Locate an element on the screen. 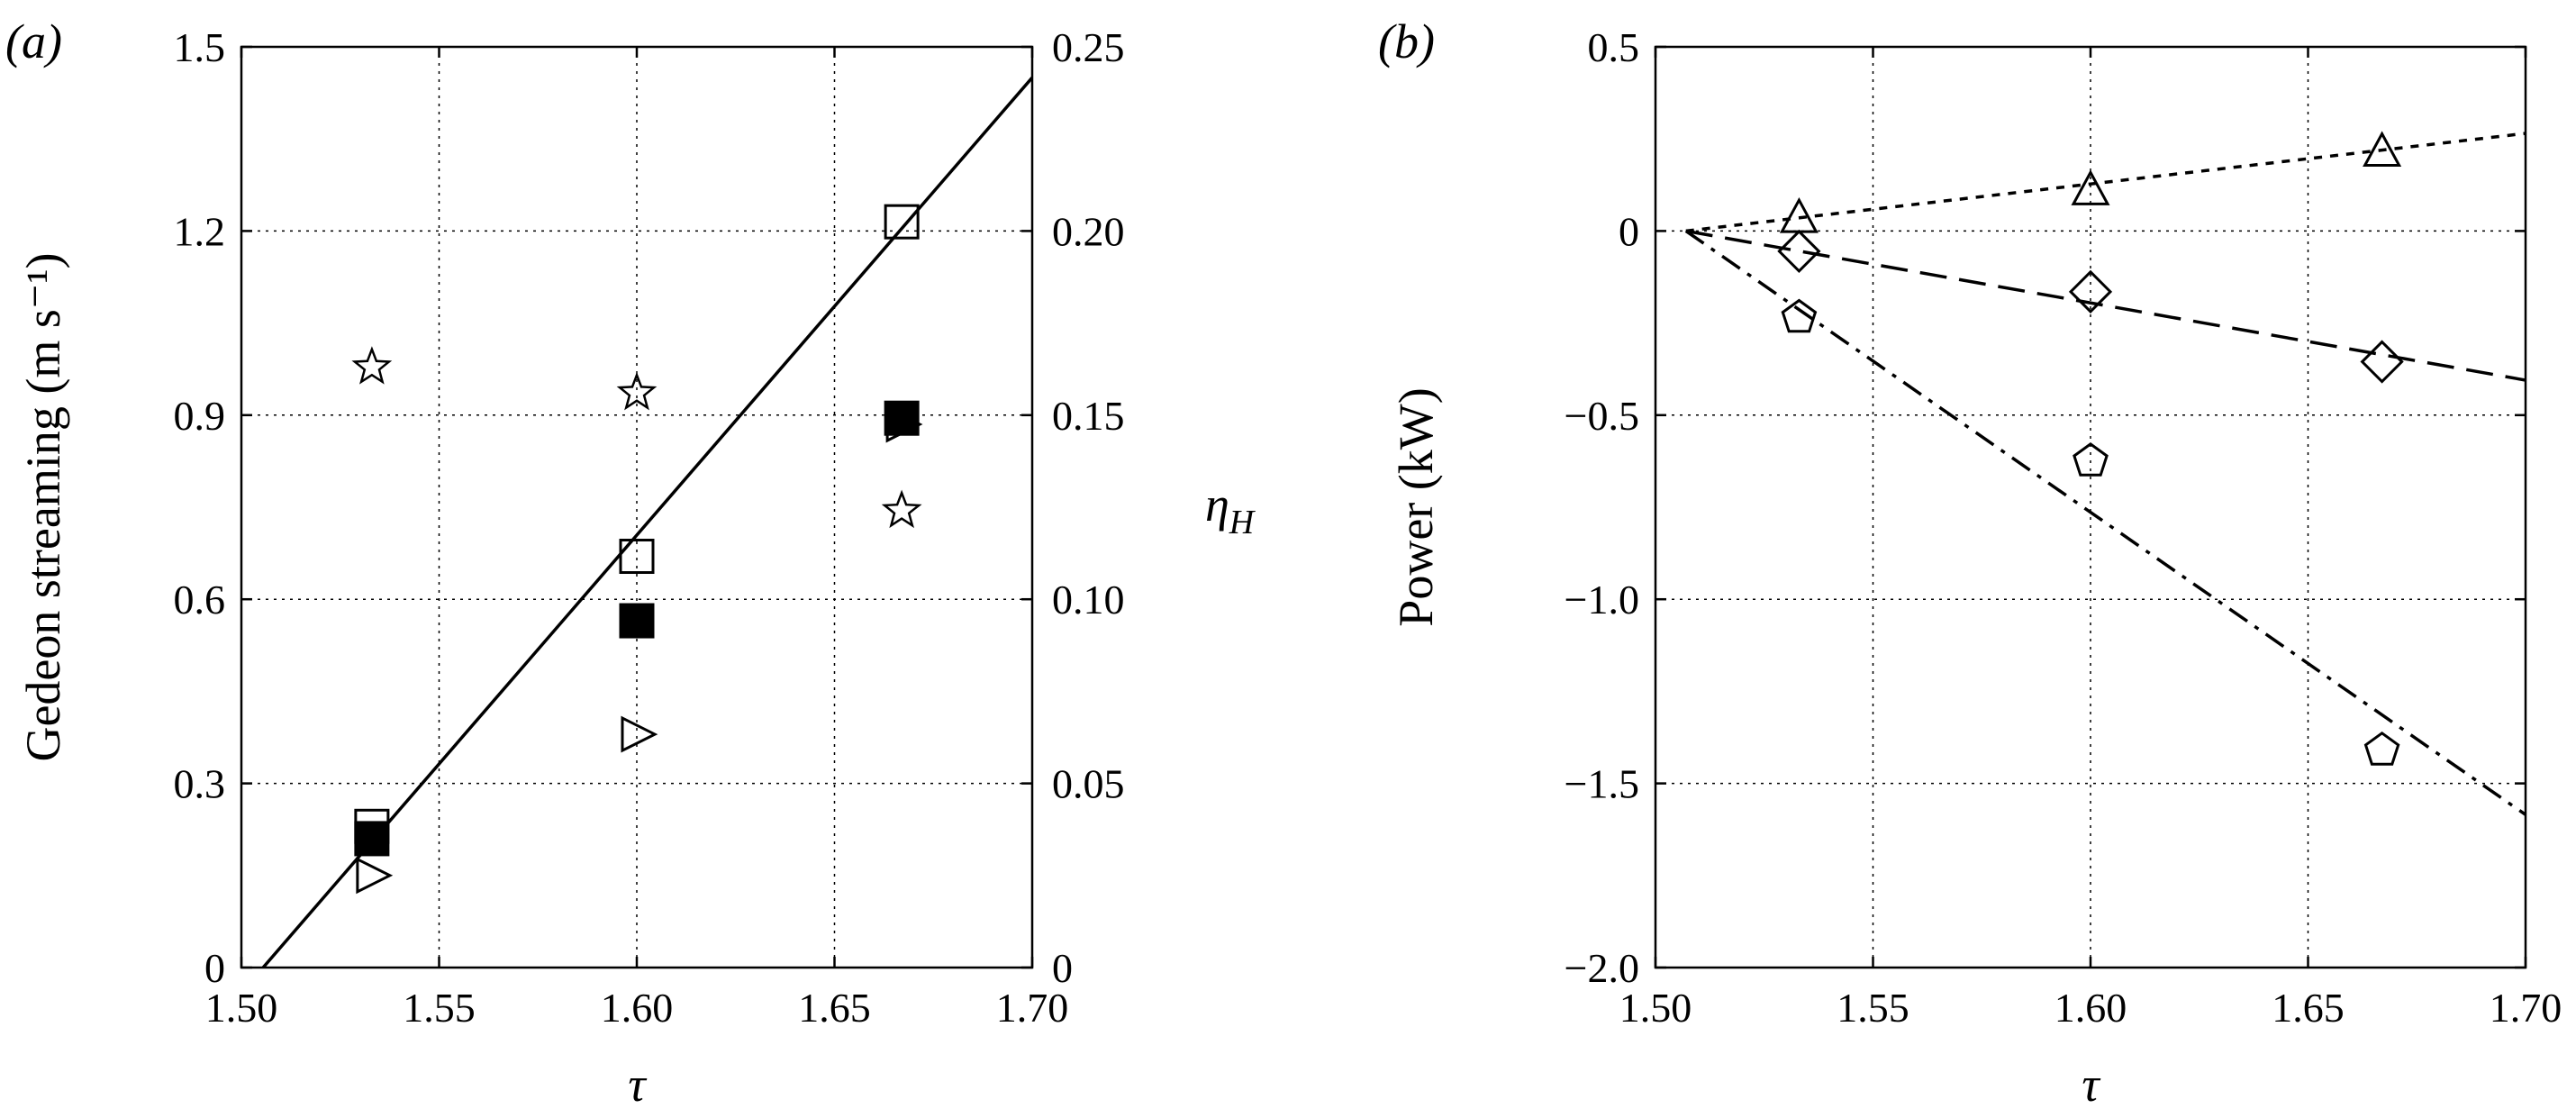  y-tick-label: 1.5 is located at coordinates (200, 47).